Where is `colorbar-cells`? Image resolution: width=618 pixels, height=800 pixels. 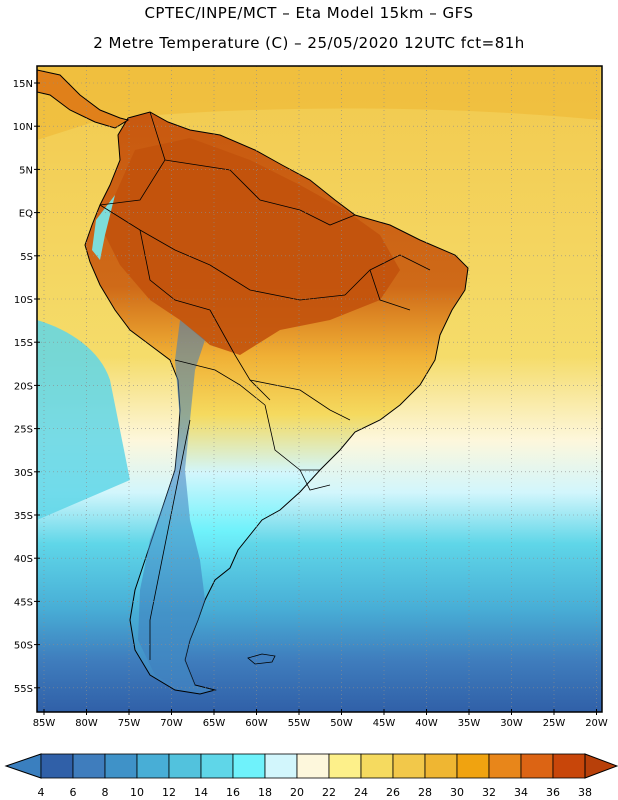
colorbar-cells is located at coordinates (313, 766).